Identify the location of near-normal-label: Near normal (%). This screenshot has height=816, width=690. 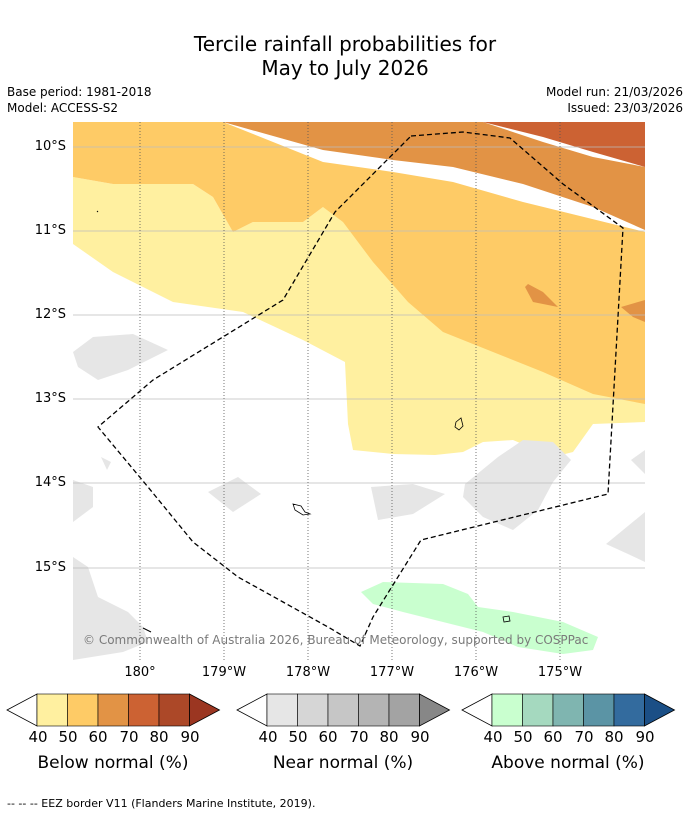
(343, 763).